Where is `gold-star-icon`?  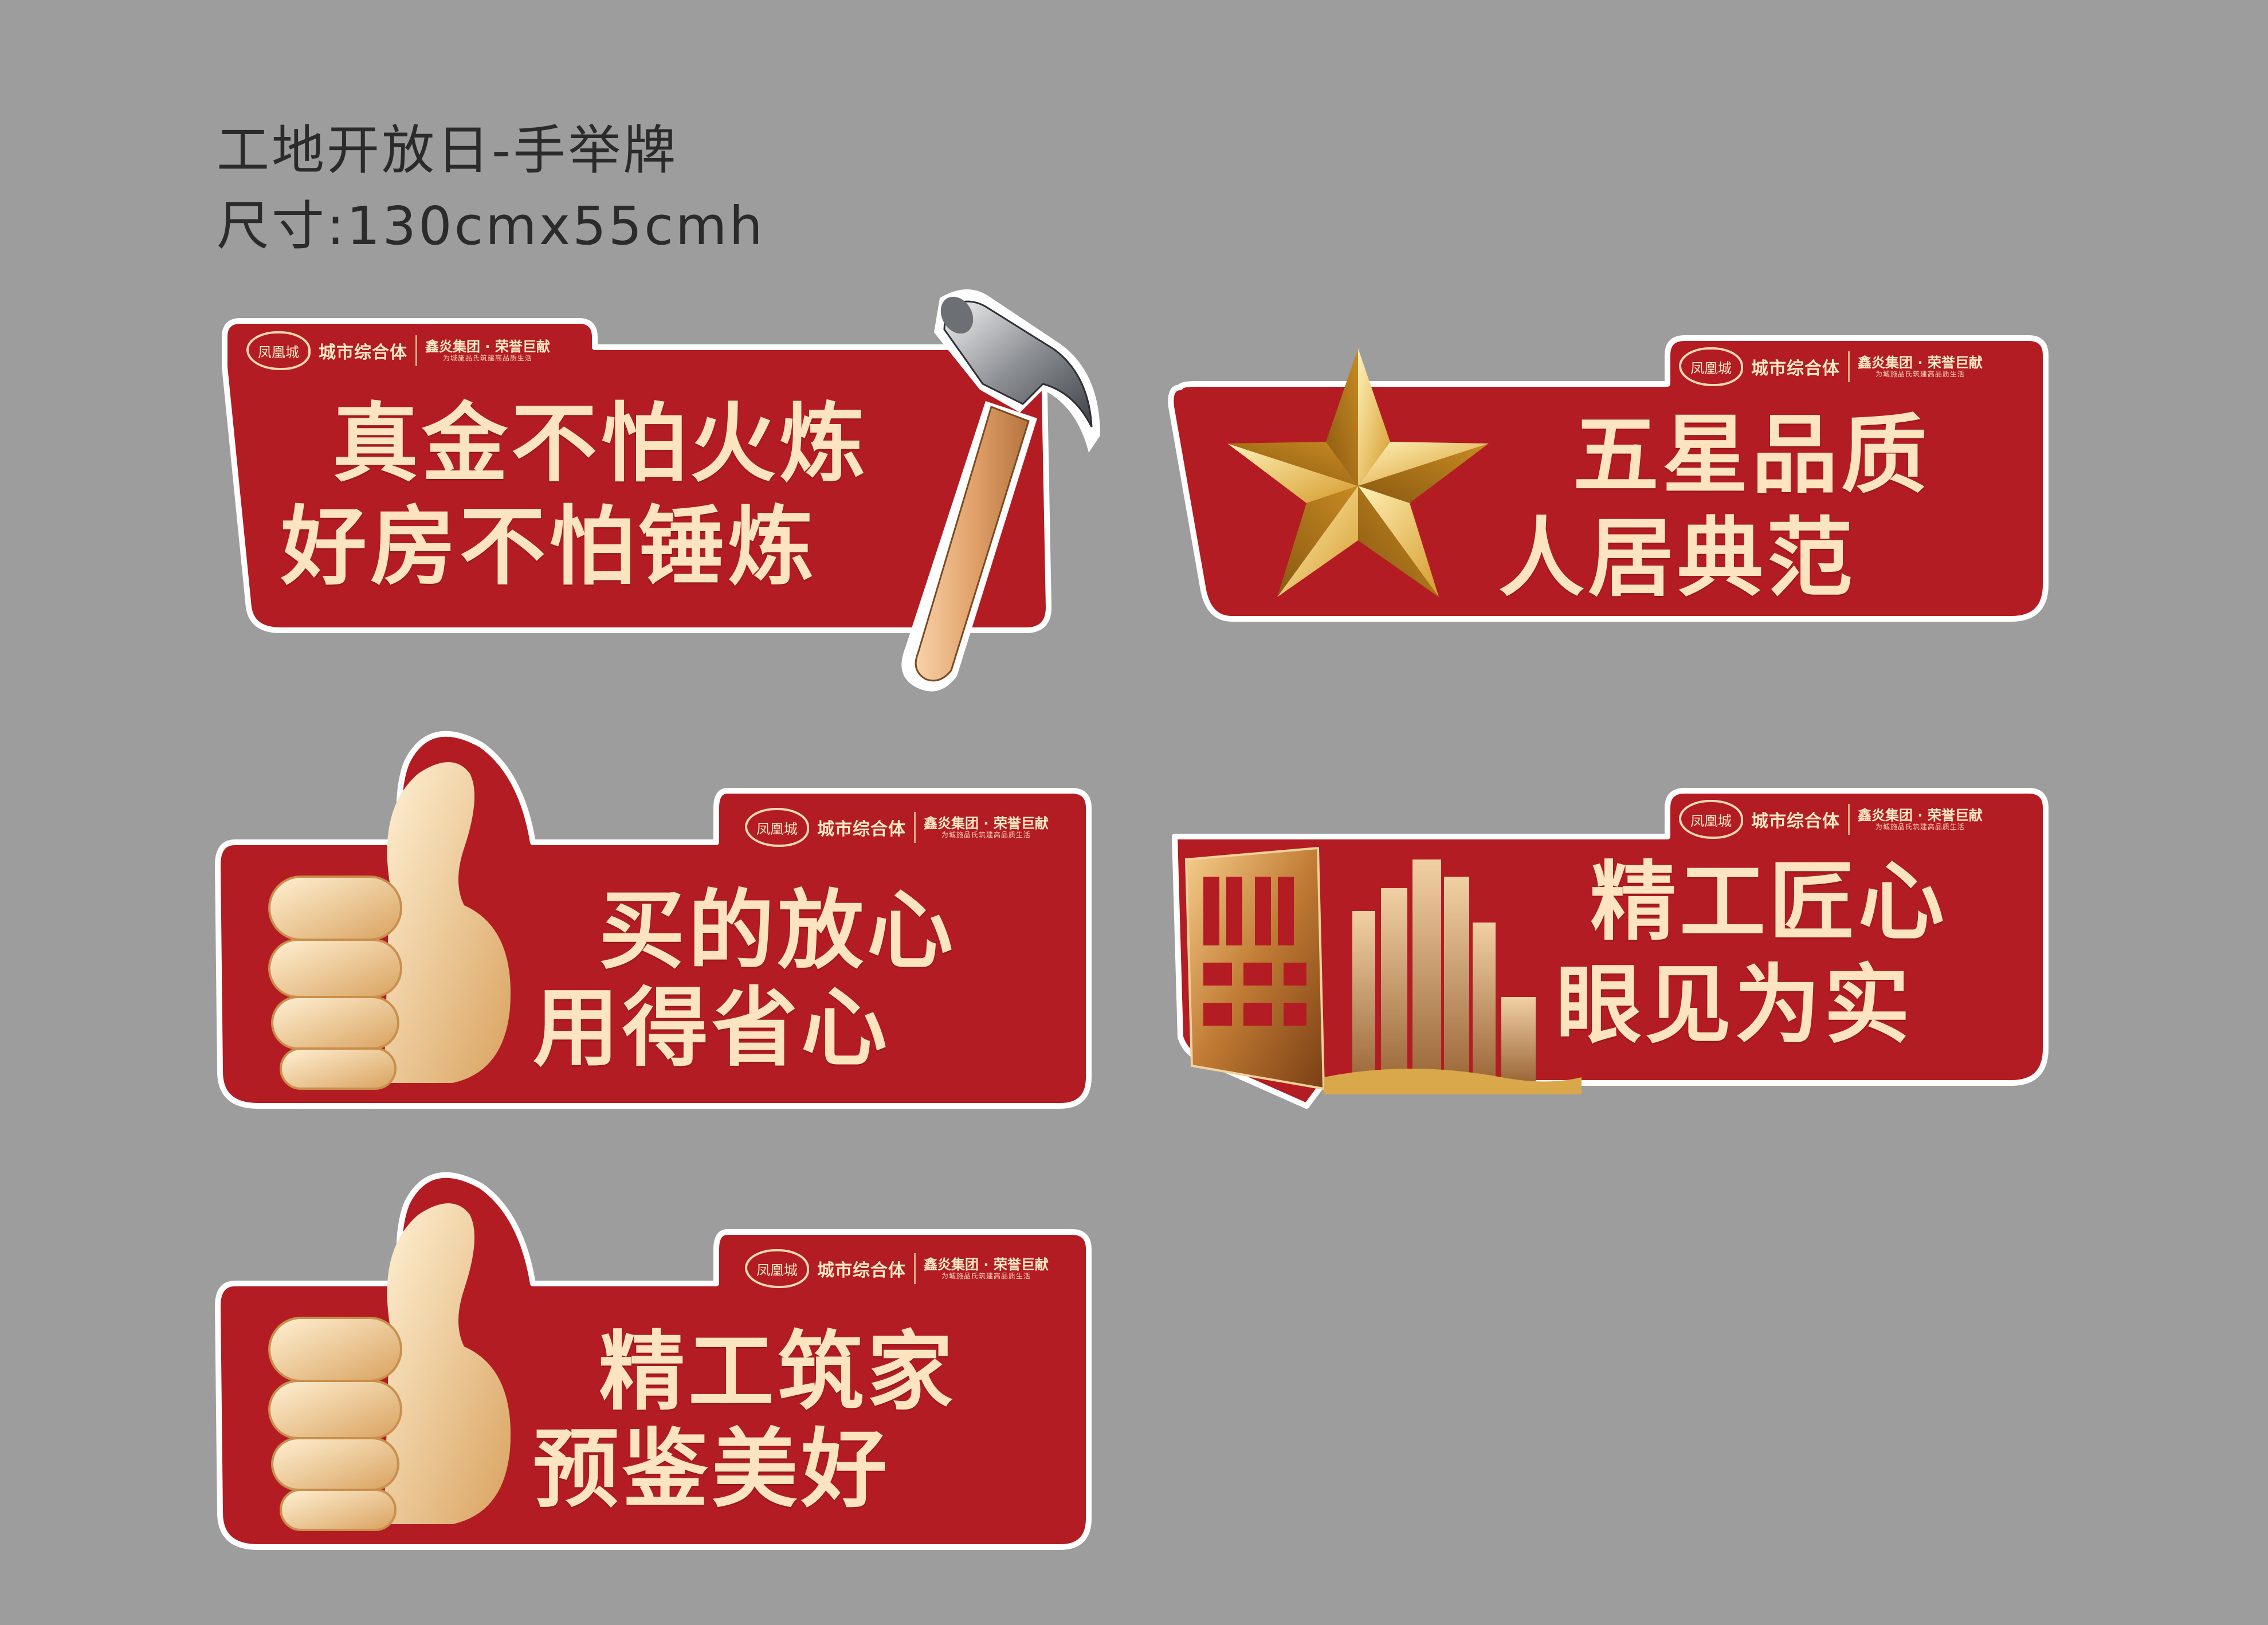
gold-star-icon is located at coordinates (1358, 472).